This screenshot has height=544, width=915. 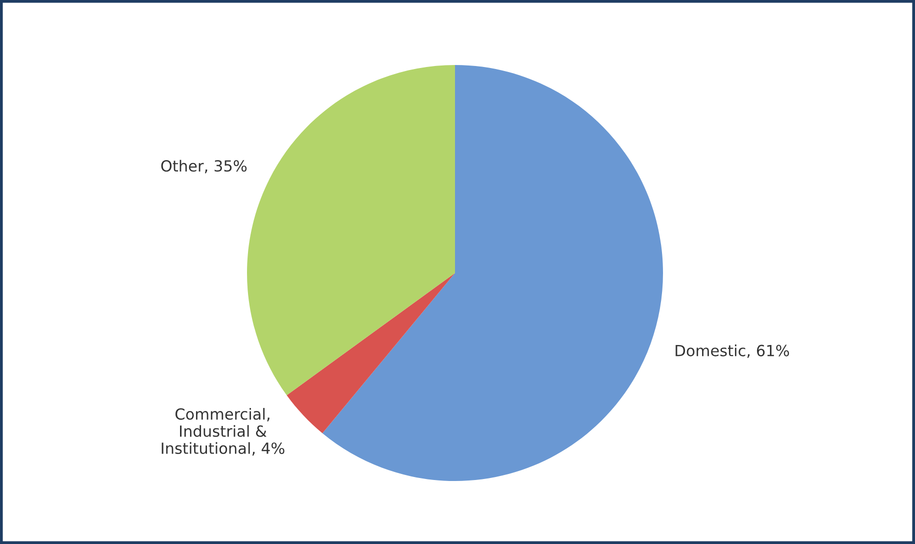 I want to click on slice-label: Domestic, 61%, so click(x=732, y=351).